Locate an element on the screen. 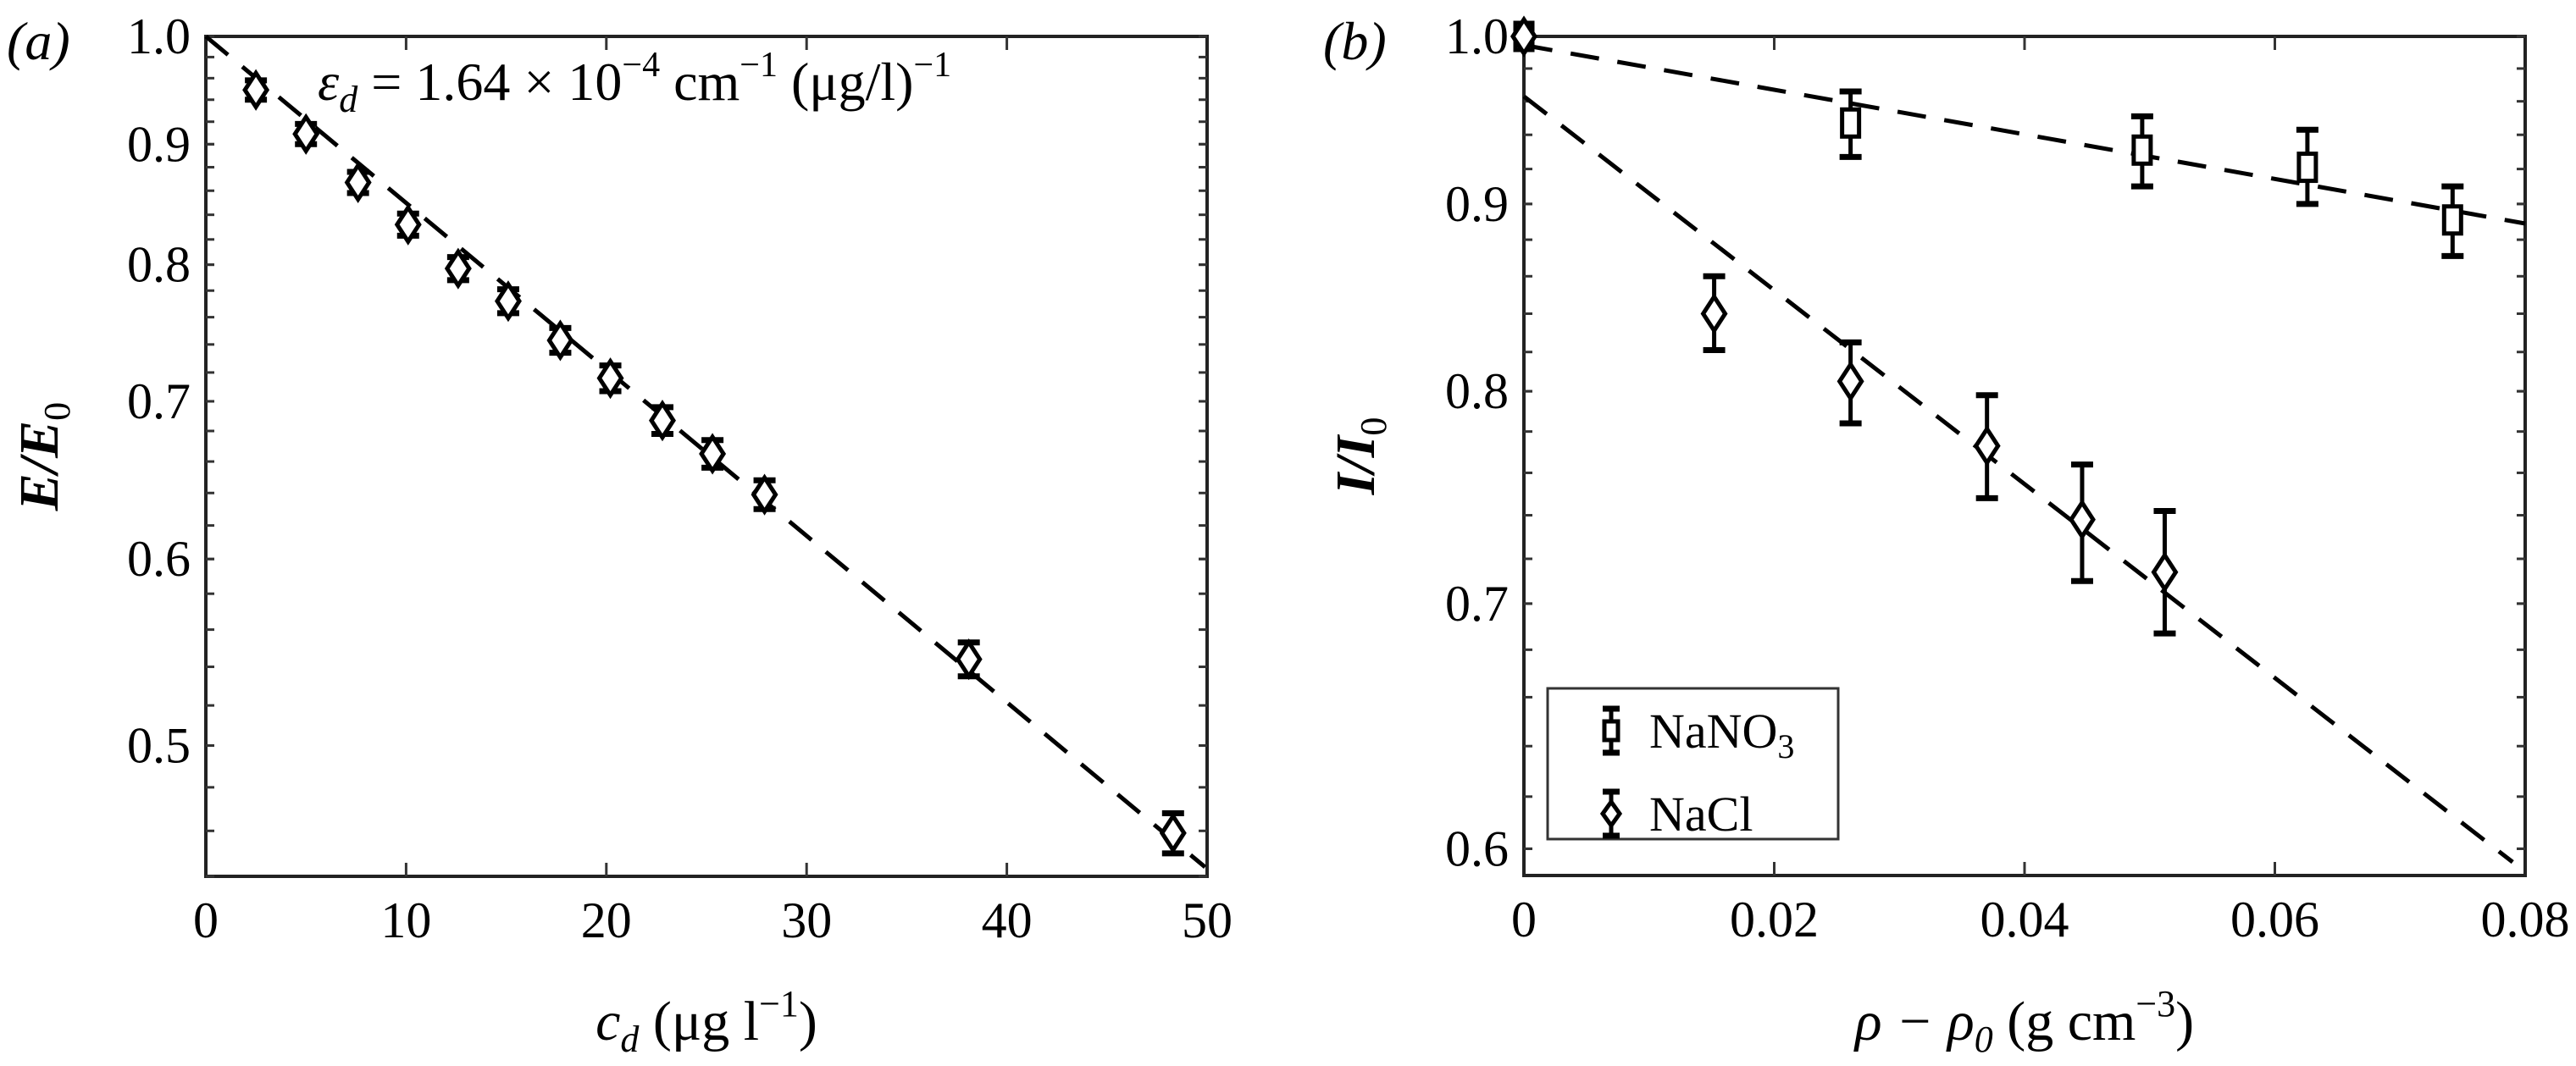  legend-label: NaNO3 is located at coordinates (1721, 735).